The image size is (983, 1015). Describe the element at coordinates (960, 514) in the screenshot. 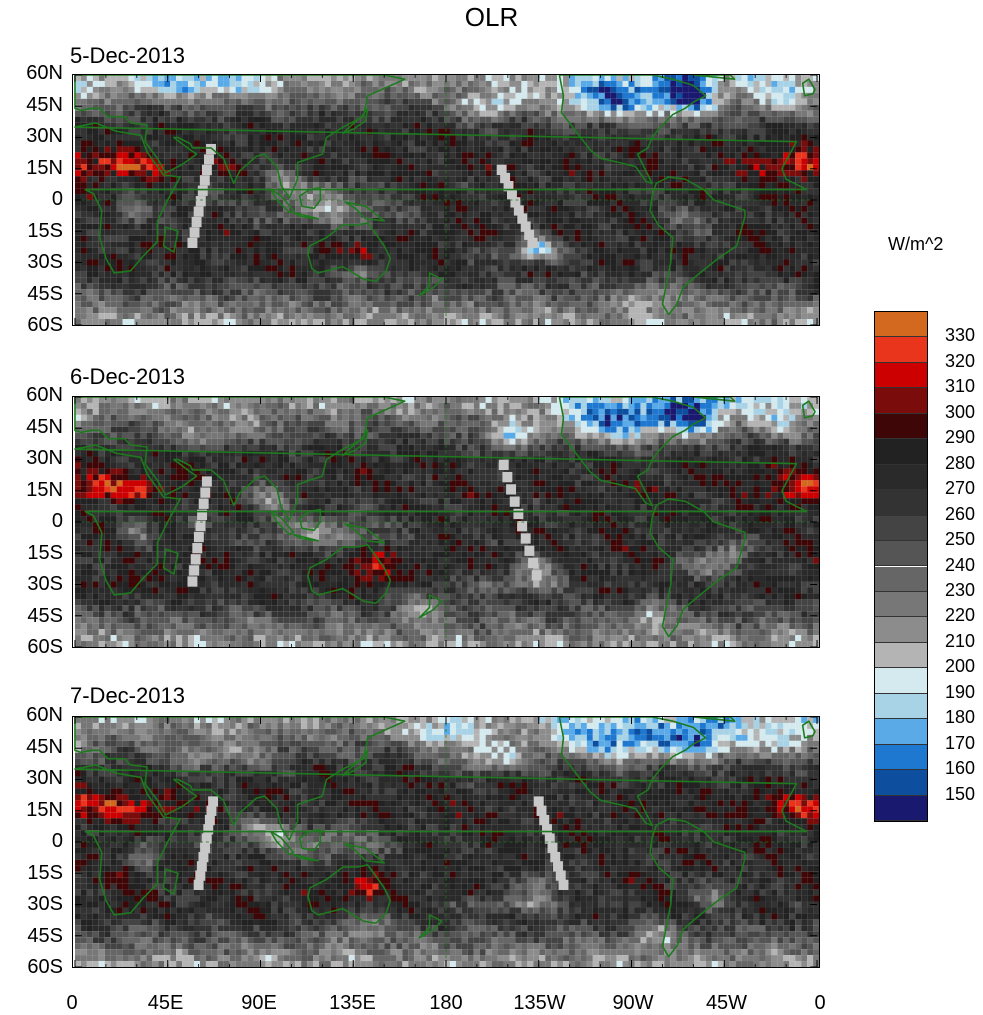

I see `colorbar-level-label: 260` at that location.